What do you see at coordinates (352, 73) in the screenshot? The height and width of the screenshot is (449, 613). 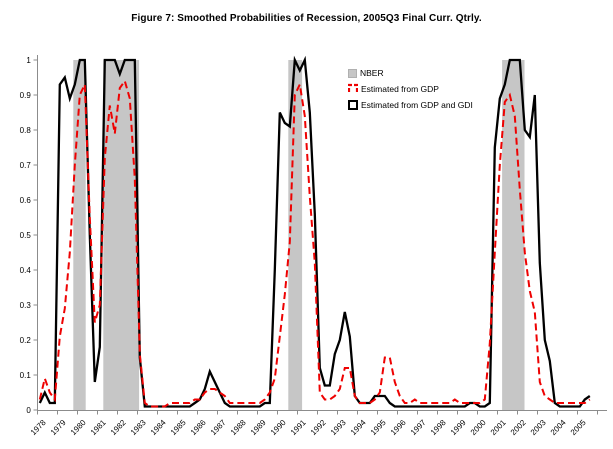 I see `nber-band-swatch-icon` at bounding box center [352, 73].